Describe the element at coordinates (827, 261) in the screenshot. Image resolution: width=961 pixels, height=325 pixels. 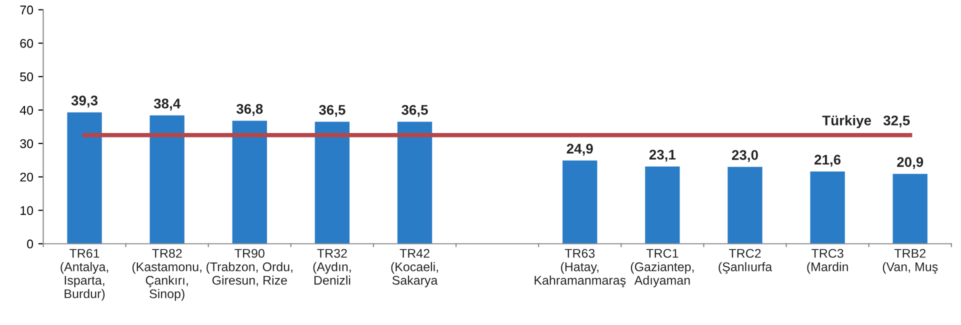
I see `x-tick-label: TRC3 (Mardin` at that location.